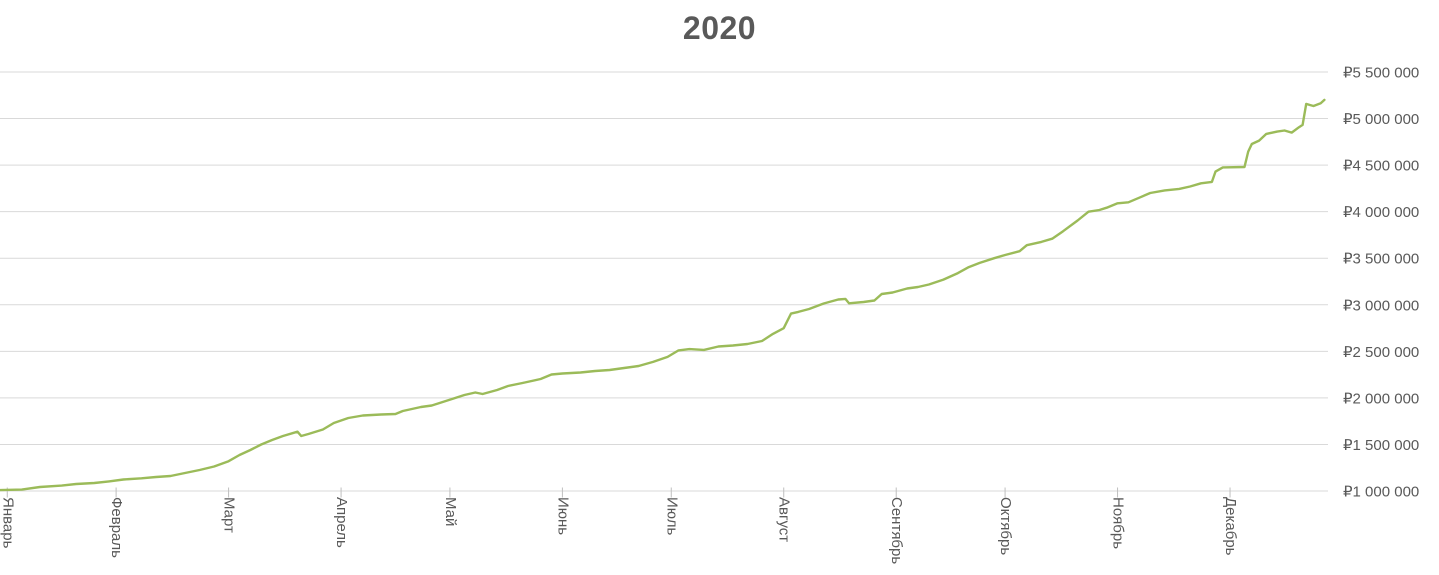 Image resolution: width=1439 pixels, height=575 pixels. I want to click on y-axis-label: ₽1 000 000, so click(1381, 492).